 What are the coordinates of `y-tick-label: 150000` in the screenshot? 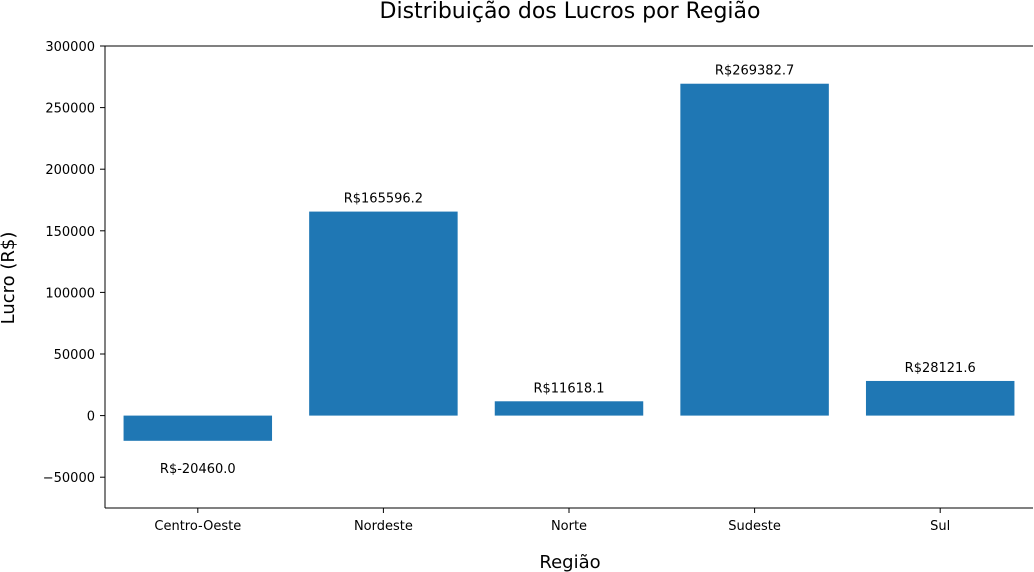 It's located at (70, 232).